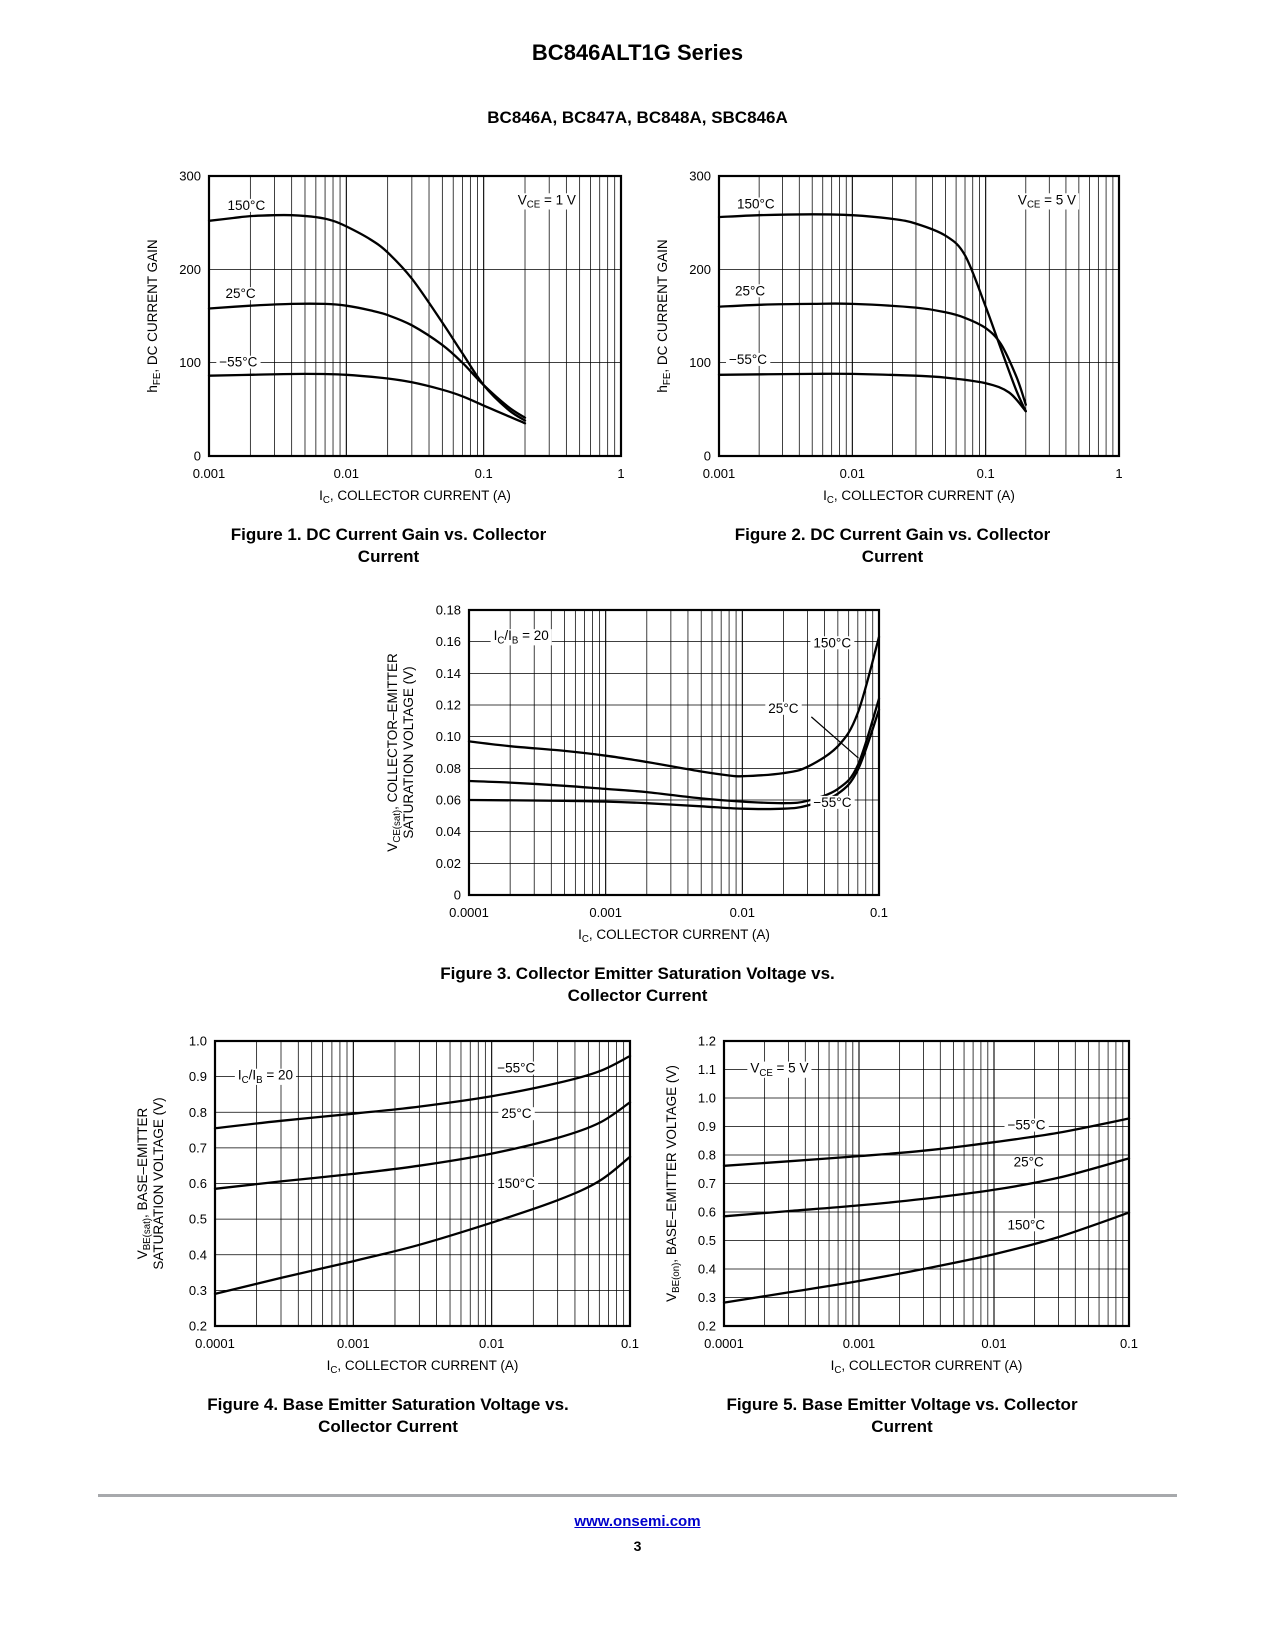 This screenshot has height=1650, width=1275. What do you see at coordinates (144, 1184) in the screenshot?
I see `svg-text: VBE(sat), BASE–EMITTER` at bounding box center [144, 1184].